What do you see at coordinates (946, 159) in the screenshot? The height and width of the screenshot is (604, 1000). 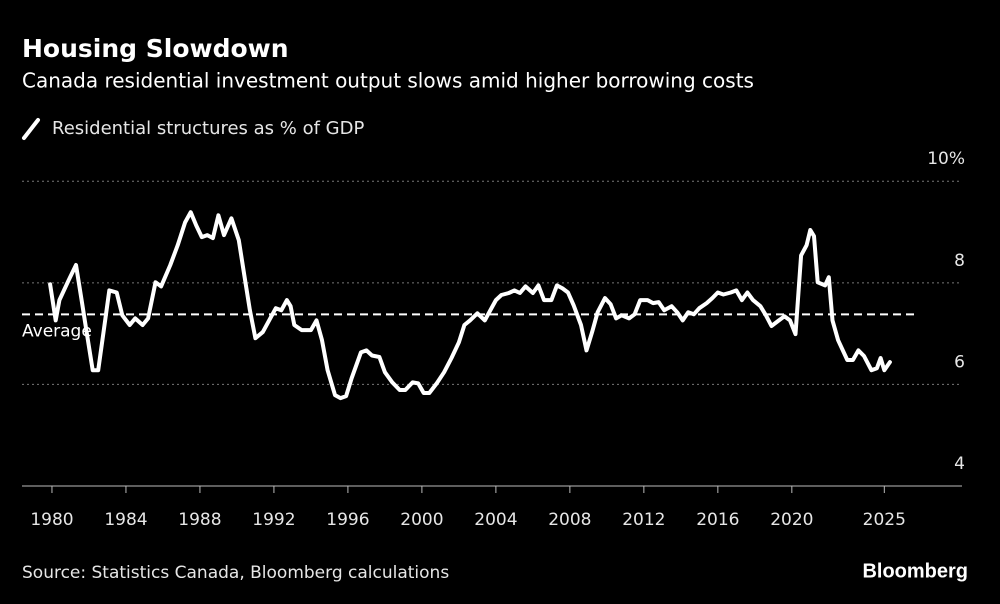 I see `y-tick-label: 10%` at bounding box center [946, 159].